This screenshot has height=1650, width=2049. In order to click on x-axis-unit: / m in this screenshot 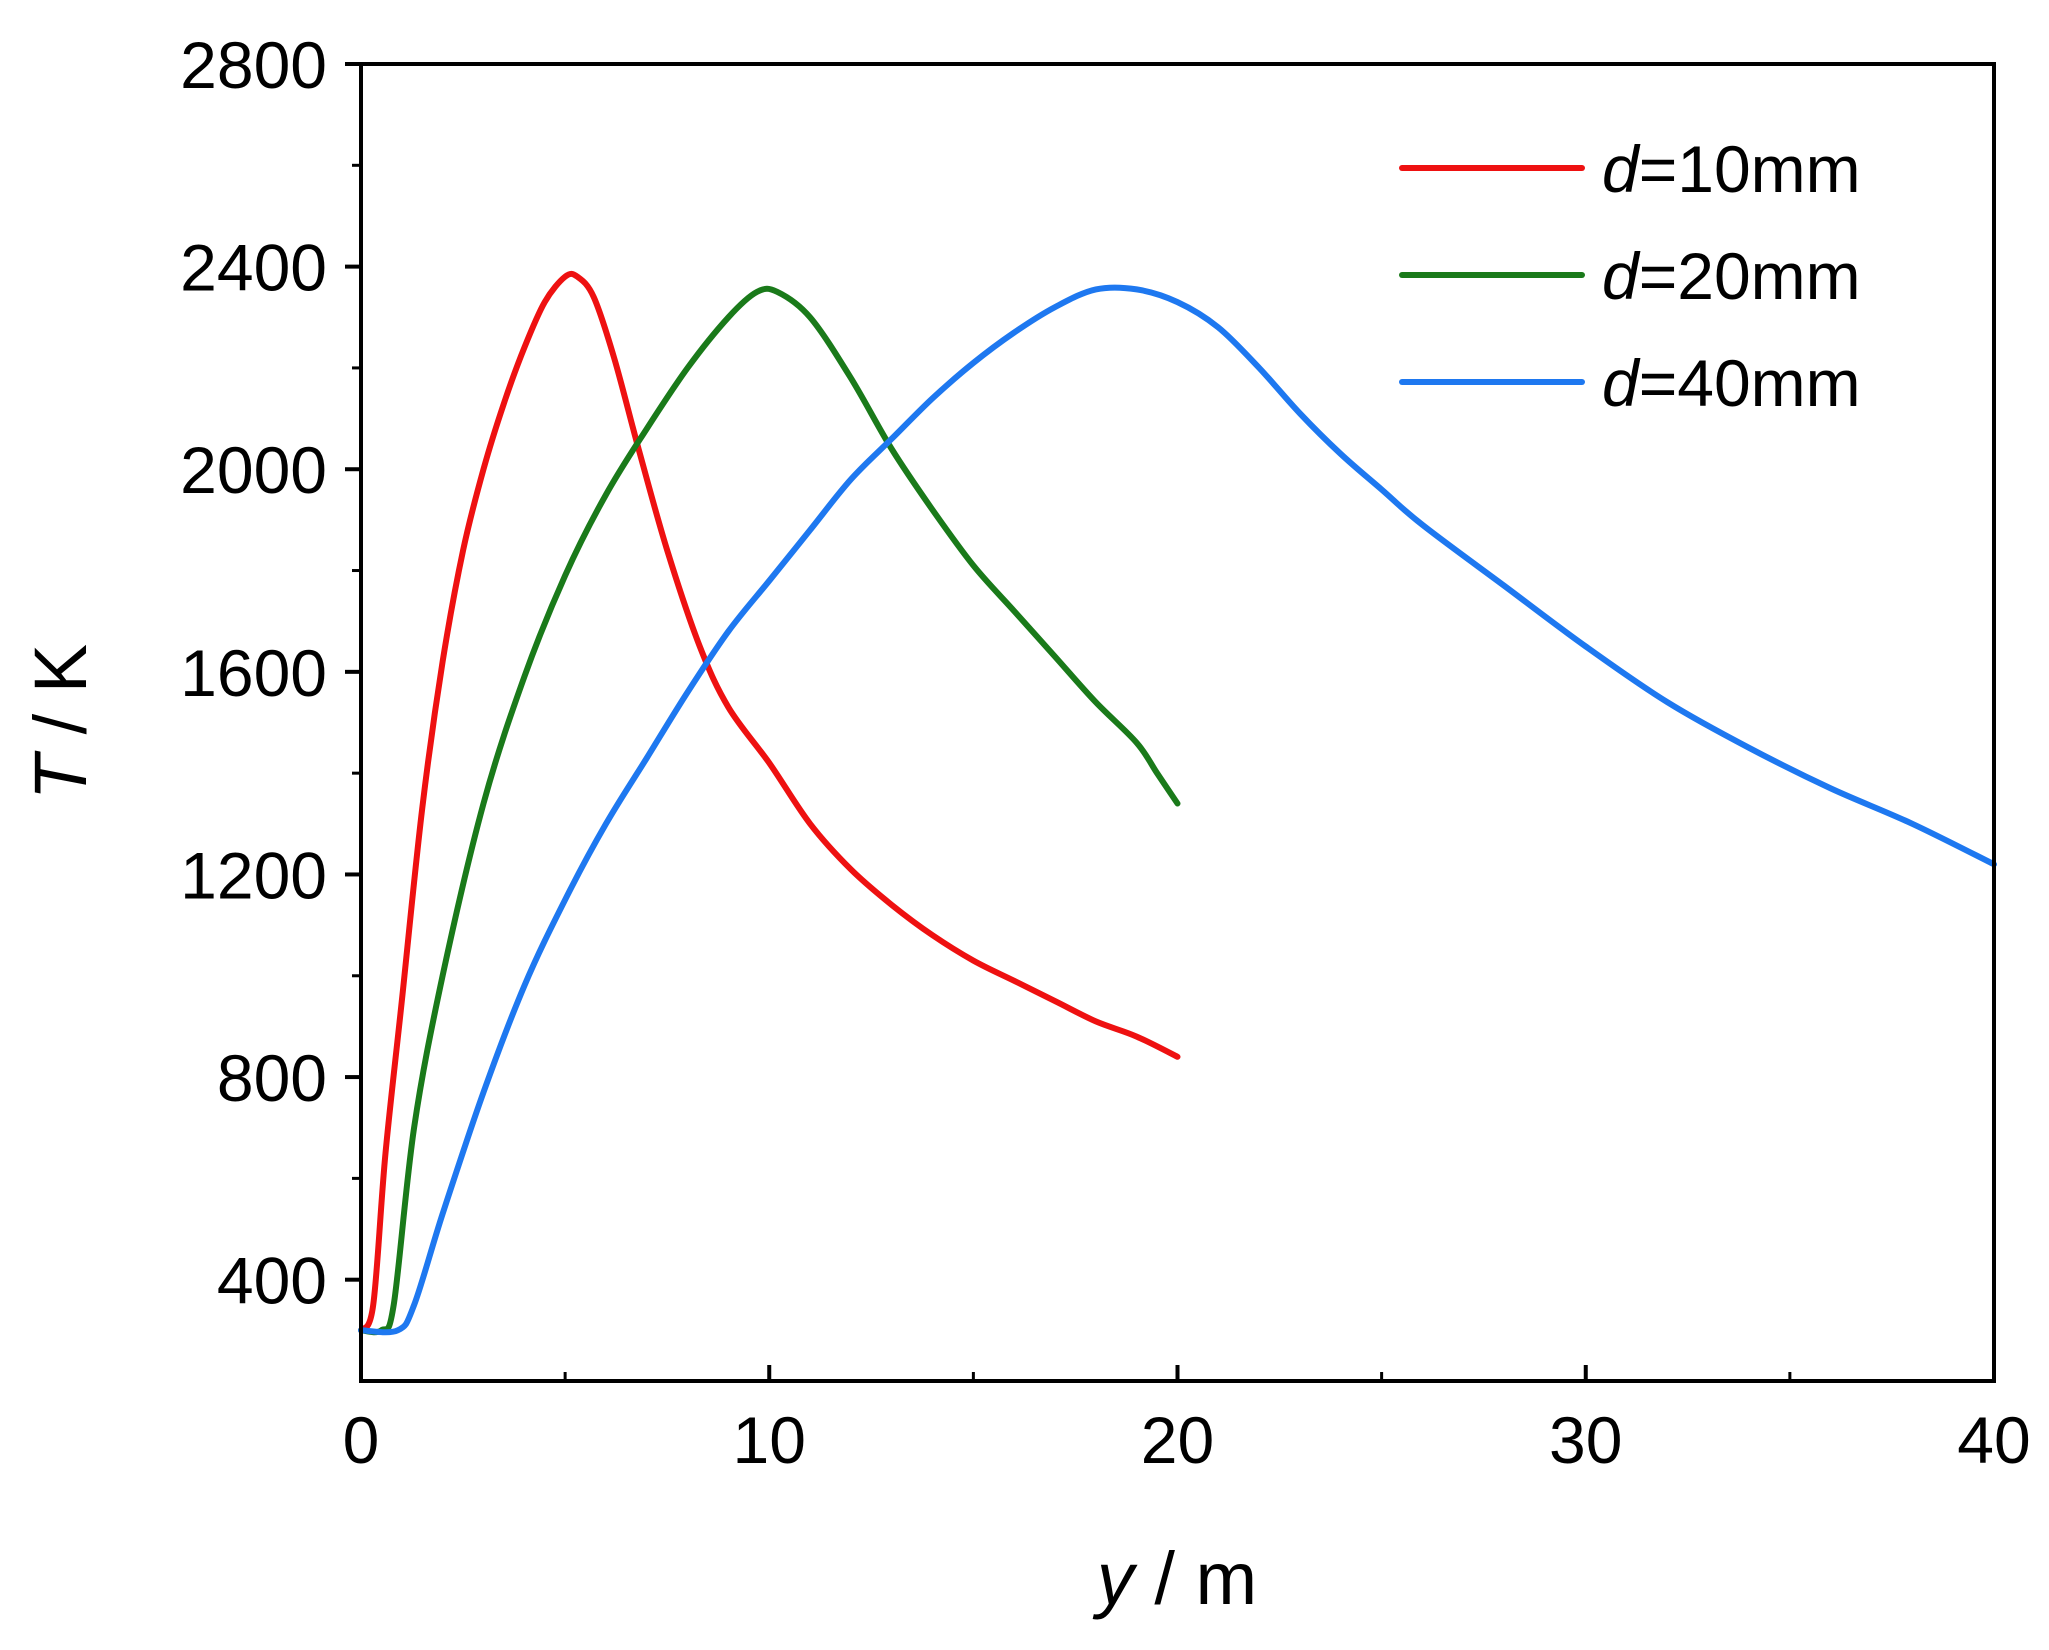, I will do `click(1195, 1578)`.